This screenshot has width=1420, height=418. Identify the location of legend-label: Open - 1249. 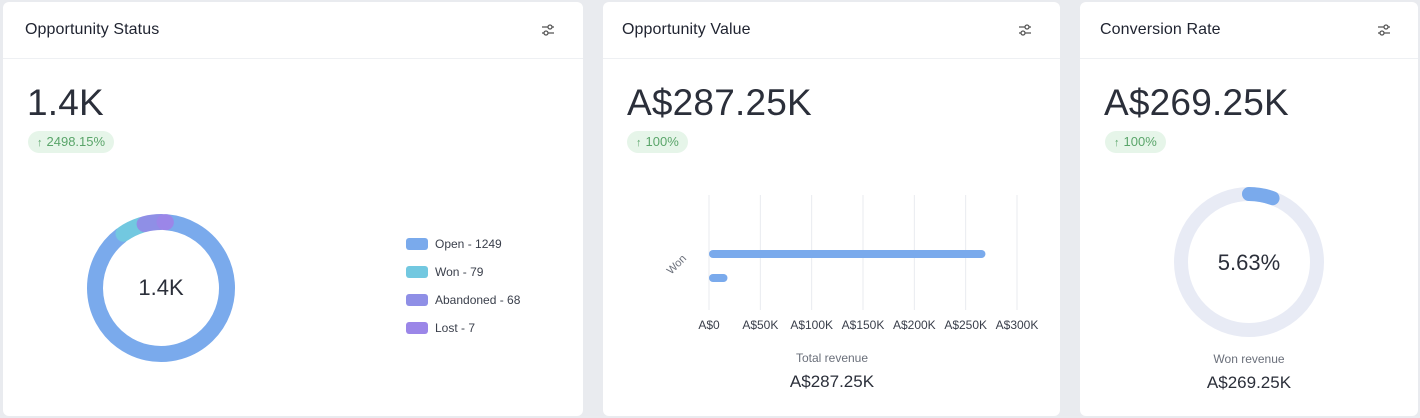
(468, 244).